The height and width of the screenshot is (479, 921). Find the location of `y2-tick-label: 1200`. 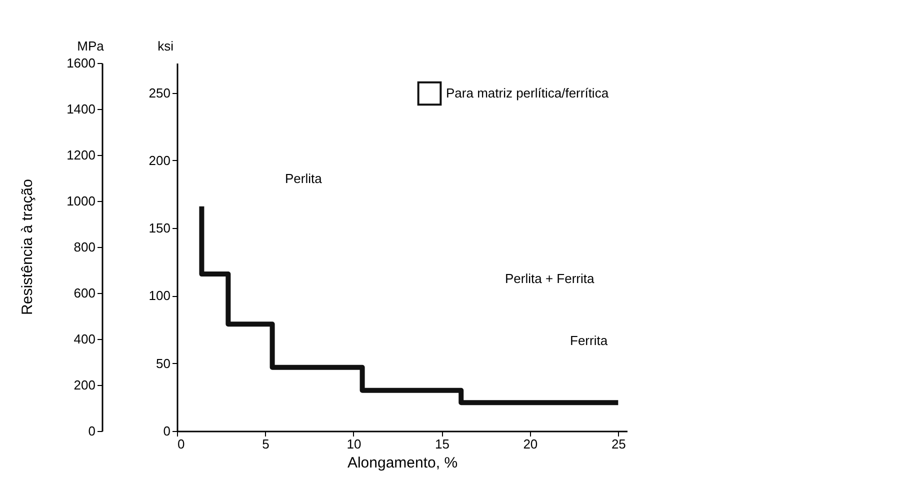

y2-tick-label: 1200 is located at coordinates (81, 155).